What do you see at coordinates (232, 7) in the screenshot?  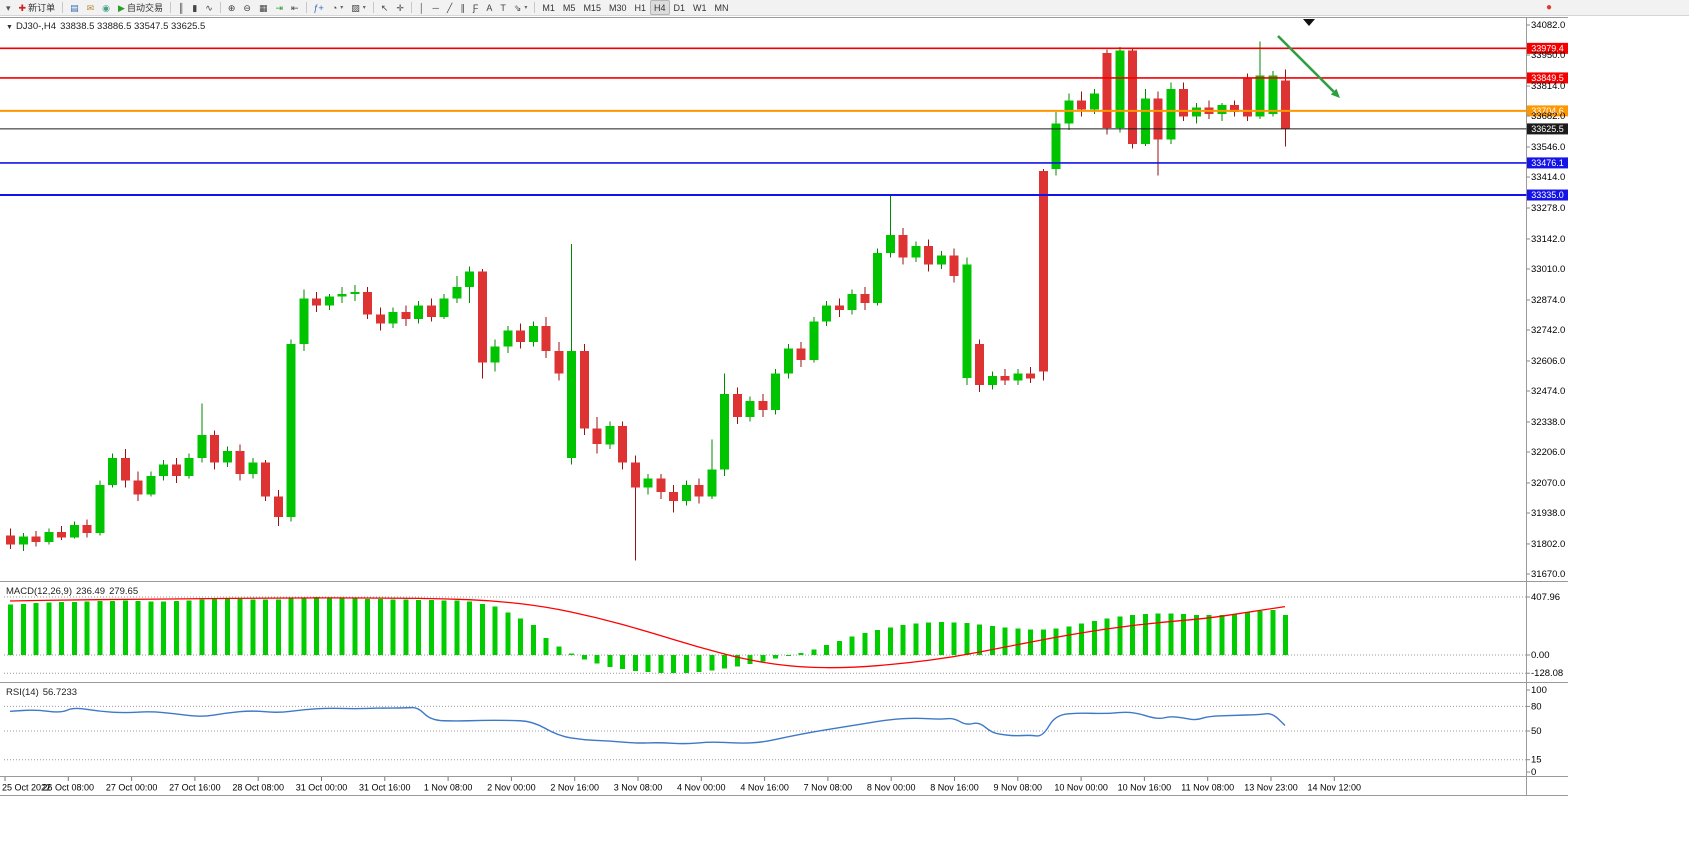 I see `zoom-in-button: ⊕` at bounding box center [232, 7].